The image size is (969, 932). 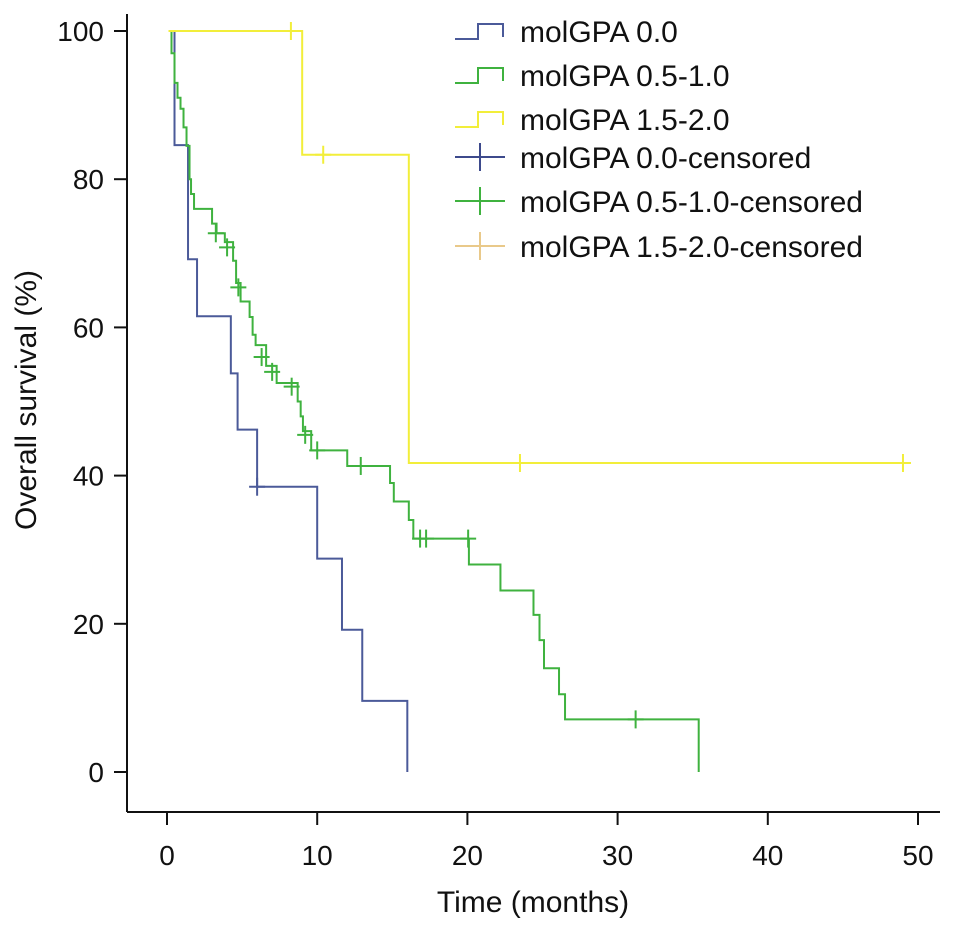 What do you see at coordinates (88, 624) in the screenshot?
I see `y-tick-label: 20` at bounding box center [88, 624].